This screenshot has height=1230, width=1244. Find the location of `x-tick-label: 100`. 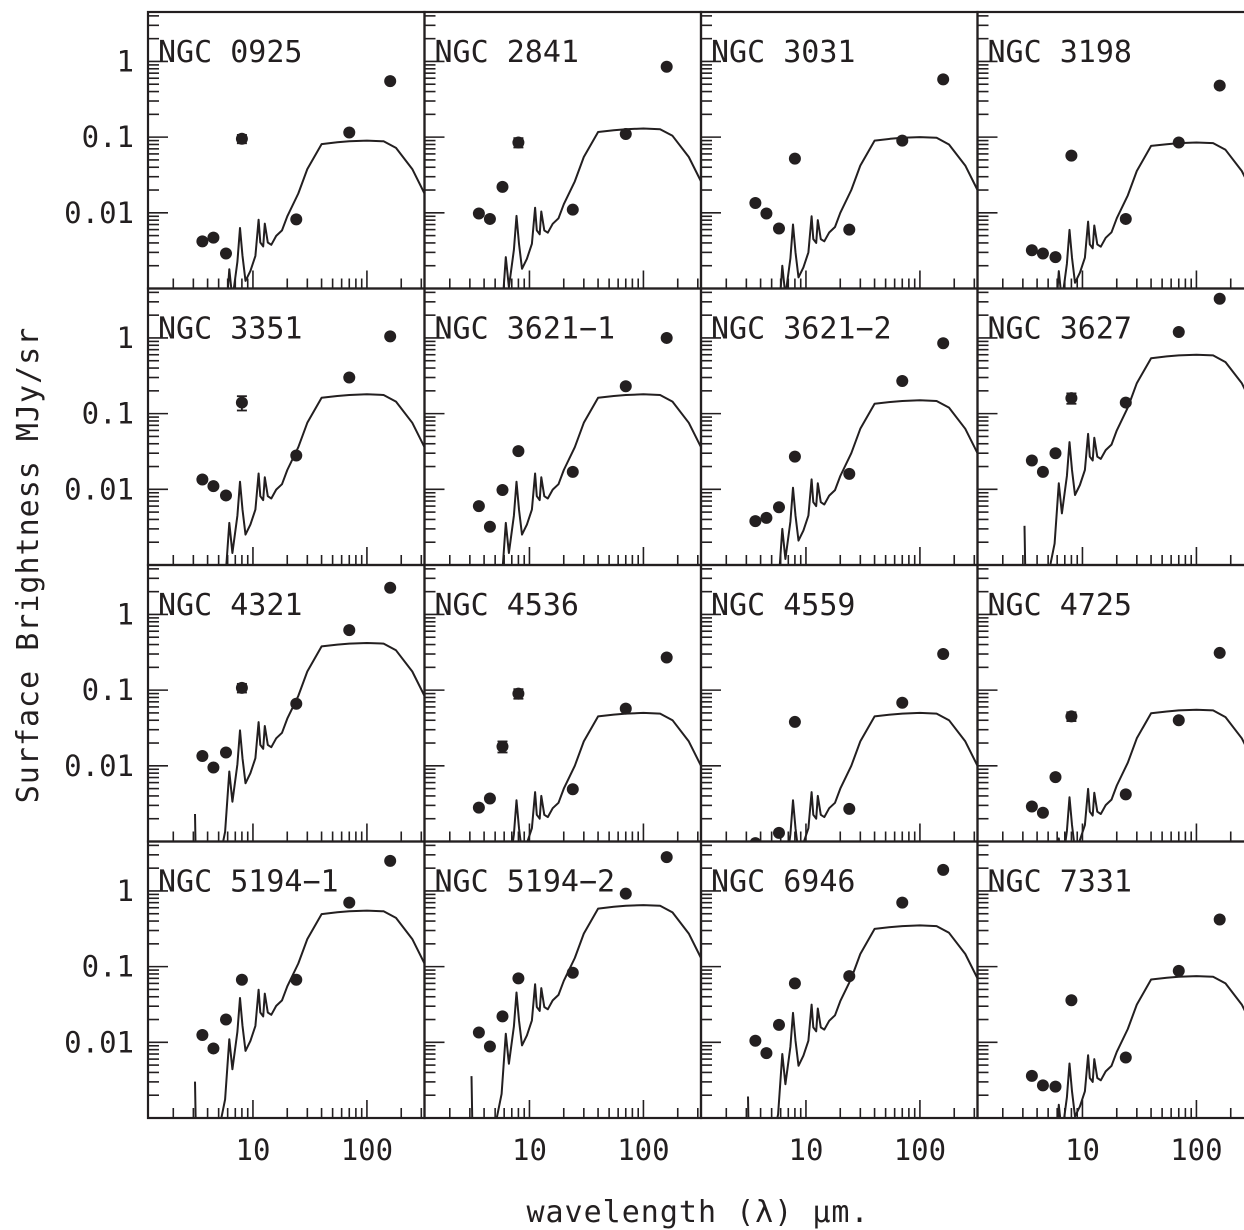

x-tick-label: 100 is located at coordinates (920, 1150).